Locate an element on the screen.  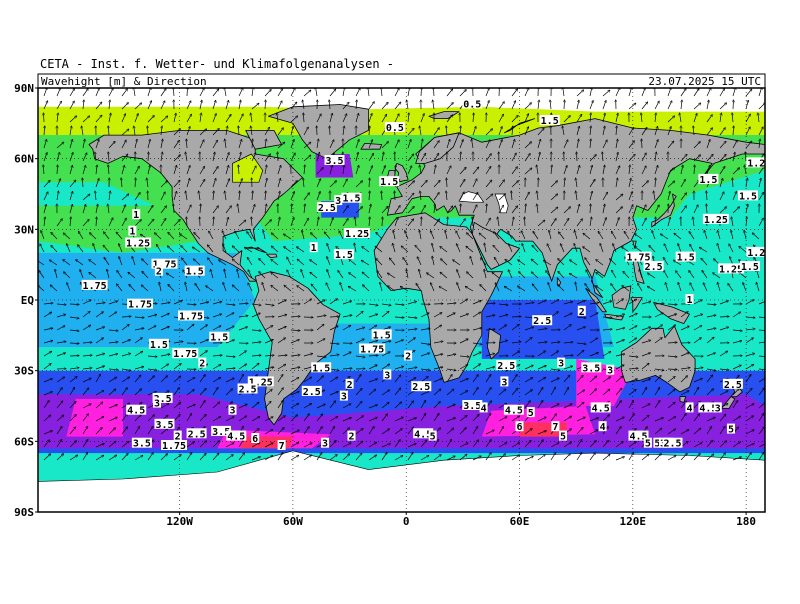
lat-label: 30N is located at coordinates (24, 229).